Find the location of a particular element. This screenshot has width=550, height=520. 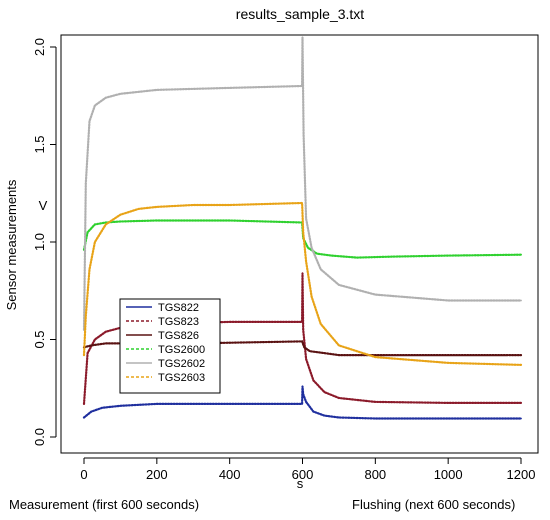

legend-entry: TGS2603 is located at coordinates (181, 378).